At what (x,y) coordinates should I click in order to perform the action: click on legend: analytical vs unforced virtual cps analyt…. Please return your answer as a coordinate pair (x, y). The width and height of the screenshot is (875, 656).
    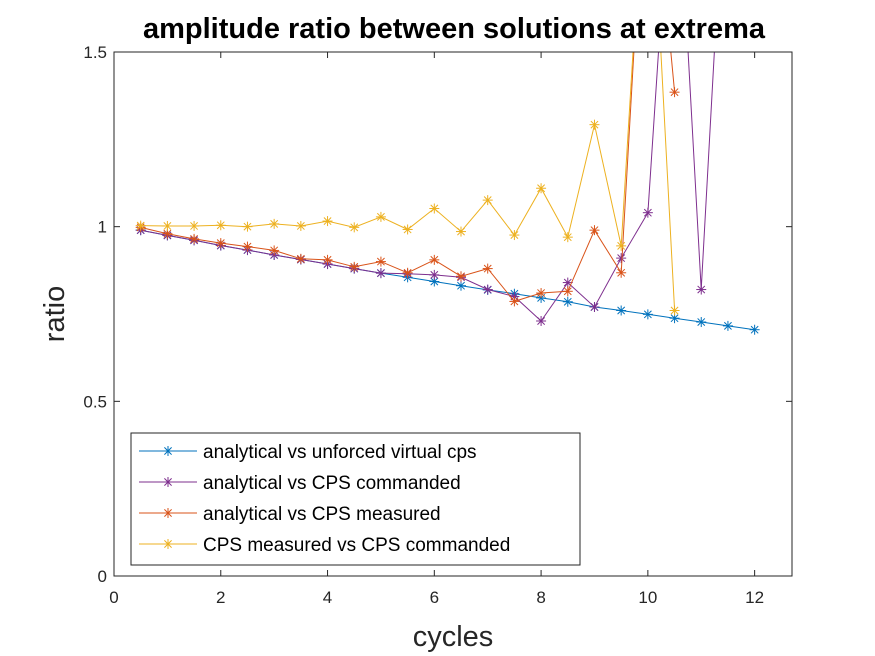
    Looking at the image, I should click on (355, 499).